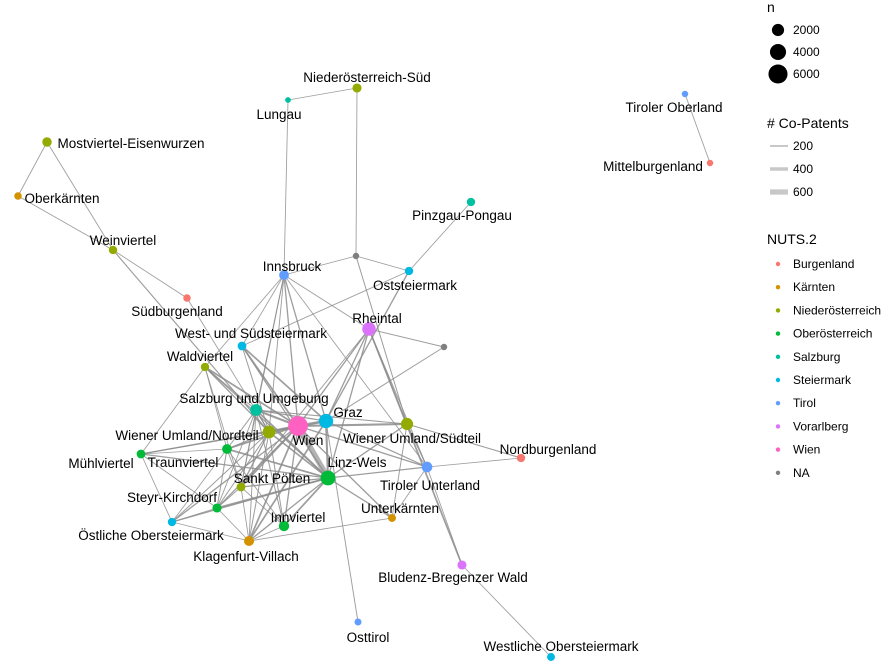  What do you see at coordinates (286, 187) in the screenshot?
I see `edge-lungau-innsbruck` at bounding box center [286, 187].